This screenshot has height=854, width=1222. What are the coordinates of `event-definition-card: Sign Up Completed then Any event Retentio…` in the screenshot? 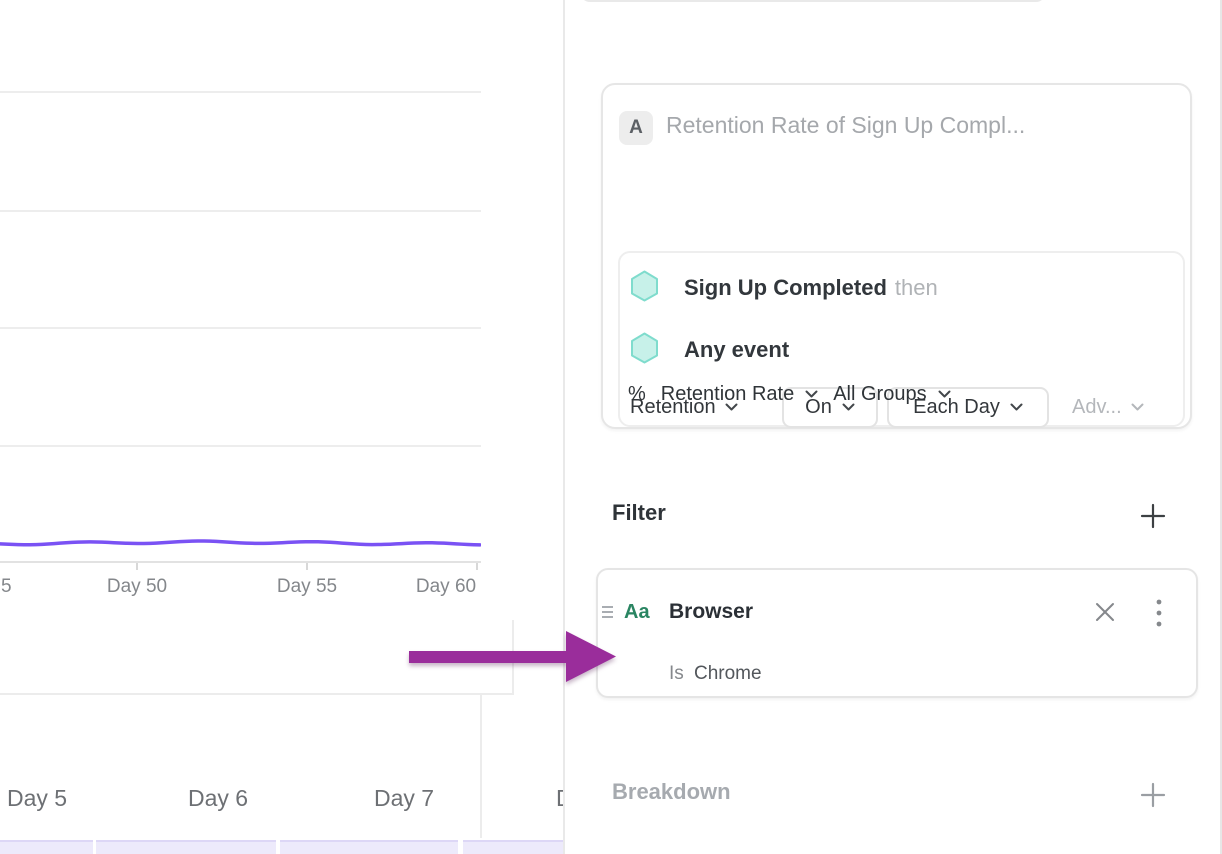 It's located at (902, 339).